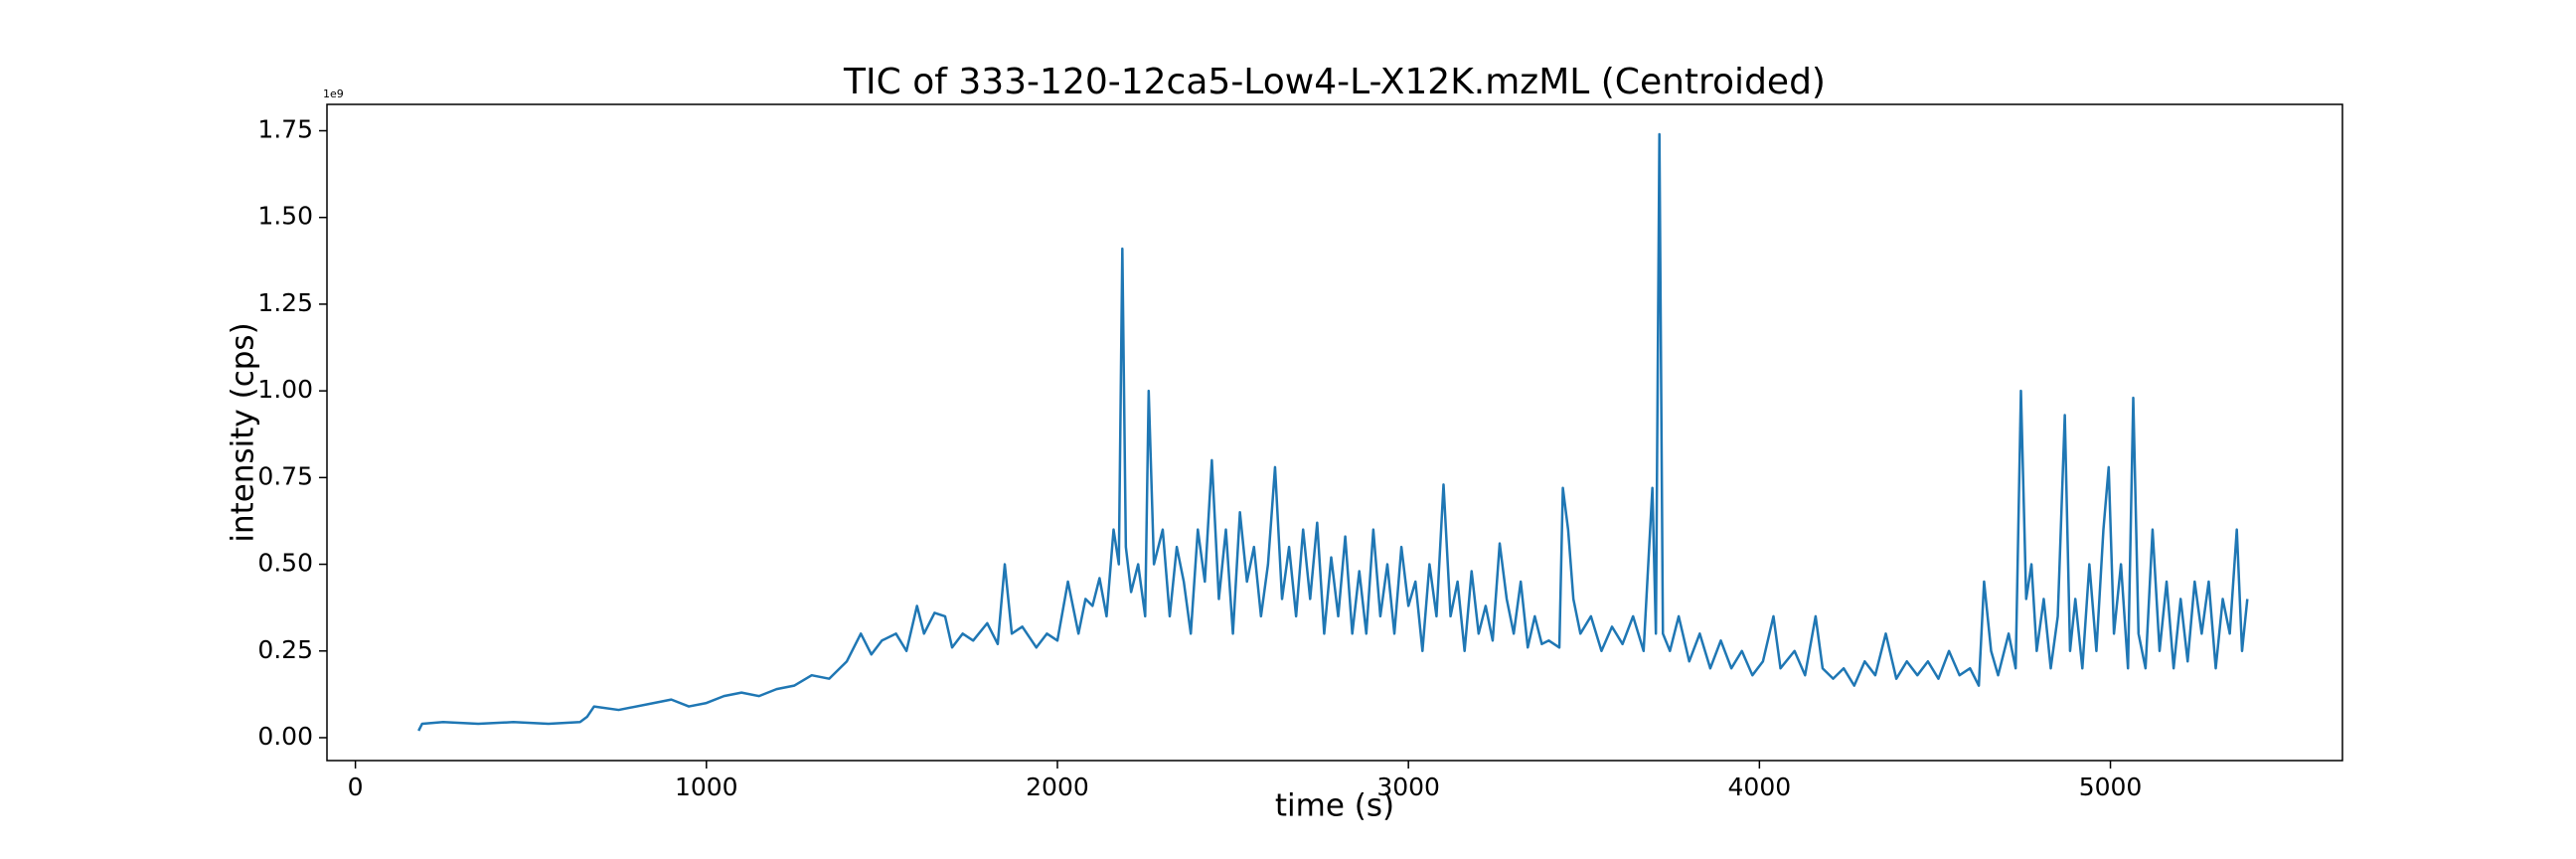 The height and width of the screenshot is (859, 2576). Describe the element at coordinates (285, 563) in the screenshot. I see `y-tick-label: 0.50` at that location.